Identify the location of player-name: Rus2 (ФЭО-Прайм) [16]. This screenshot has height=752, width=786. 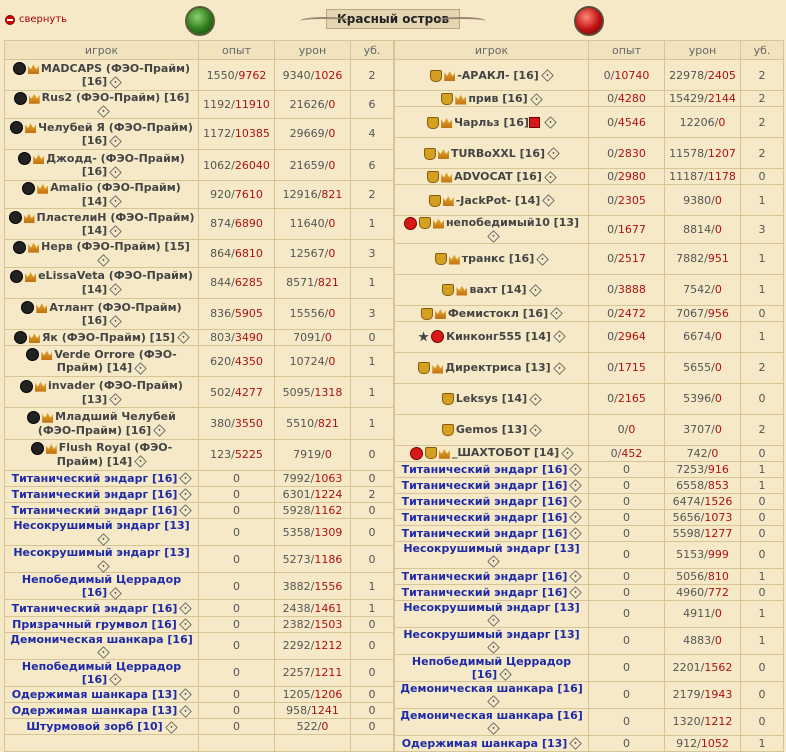
(115, 98).